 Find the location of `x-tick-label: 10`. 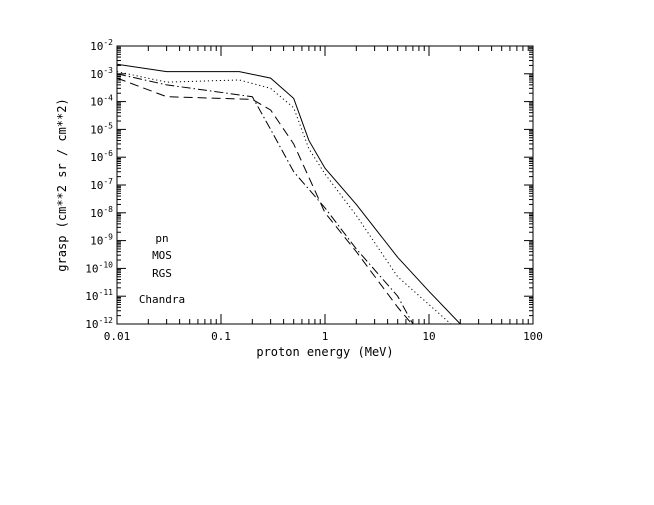

x-tick-label: 10 is located at coordinates (428, 336).